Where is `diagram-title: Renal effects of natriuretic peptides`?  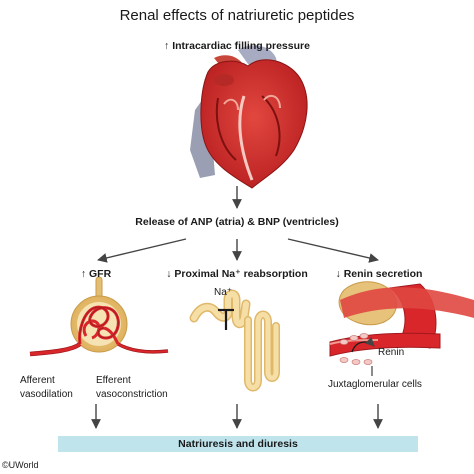 diagram-title: Renal effects of natriuretic peptides is located at coordinates (237, 15).